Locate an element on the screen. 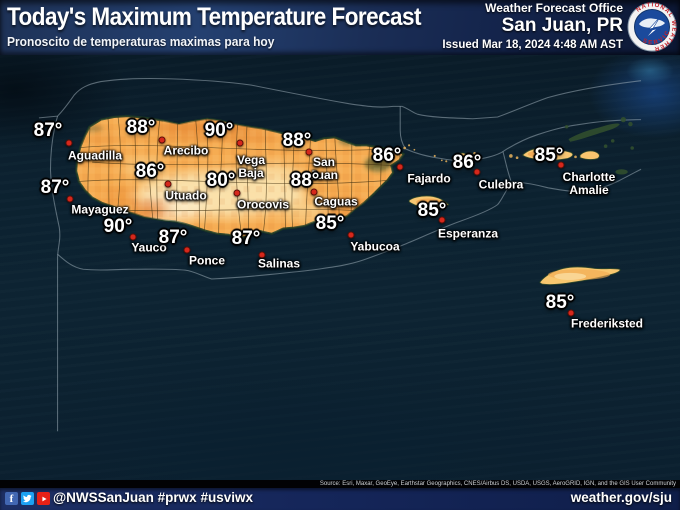  city-label: San Juan is located at coordinates (324, 168).